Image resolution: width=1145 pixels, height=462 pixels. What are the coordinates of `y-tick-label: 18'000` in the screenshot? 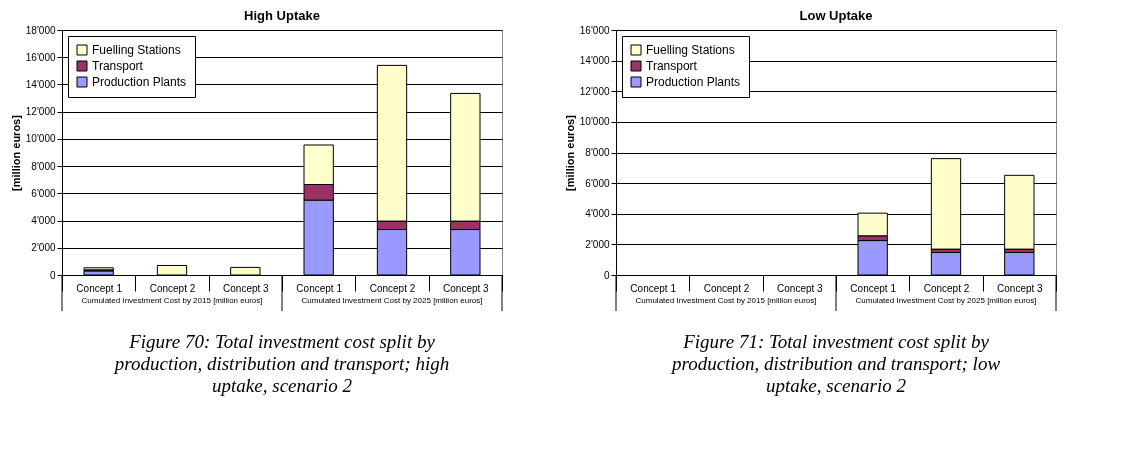 It's located at (40, 30).